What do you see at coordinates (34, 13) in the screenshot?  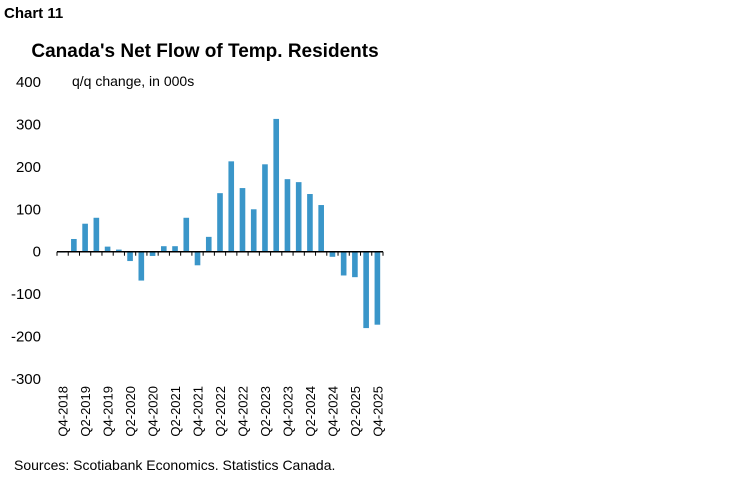 I see `chart-number-label: Chart 11` at bounding box center [34, 13].